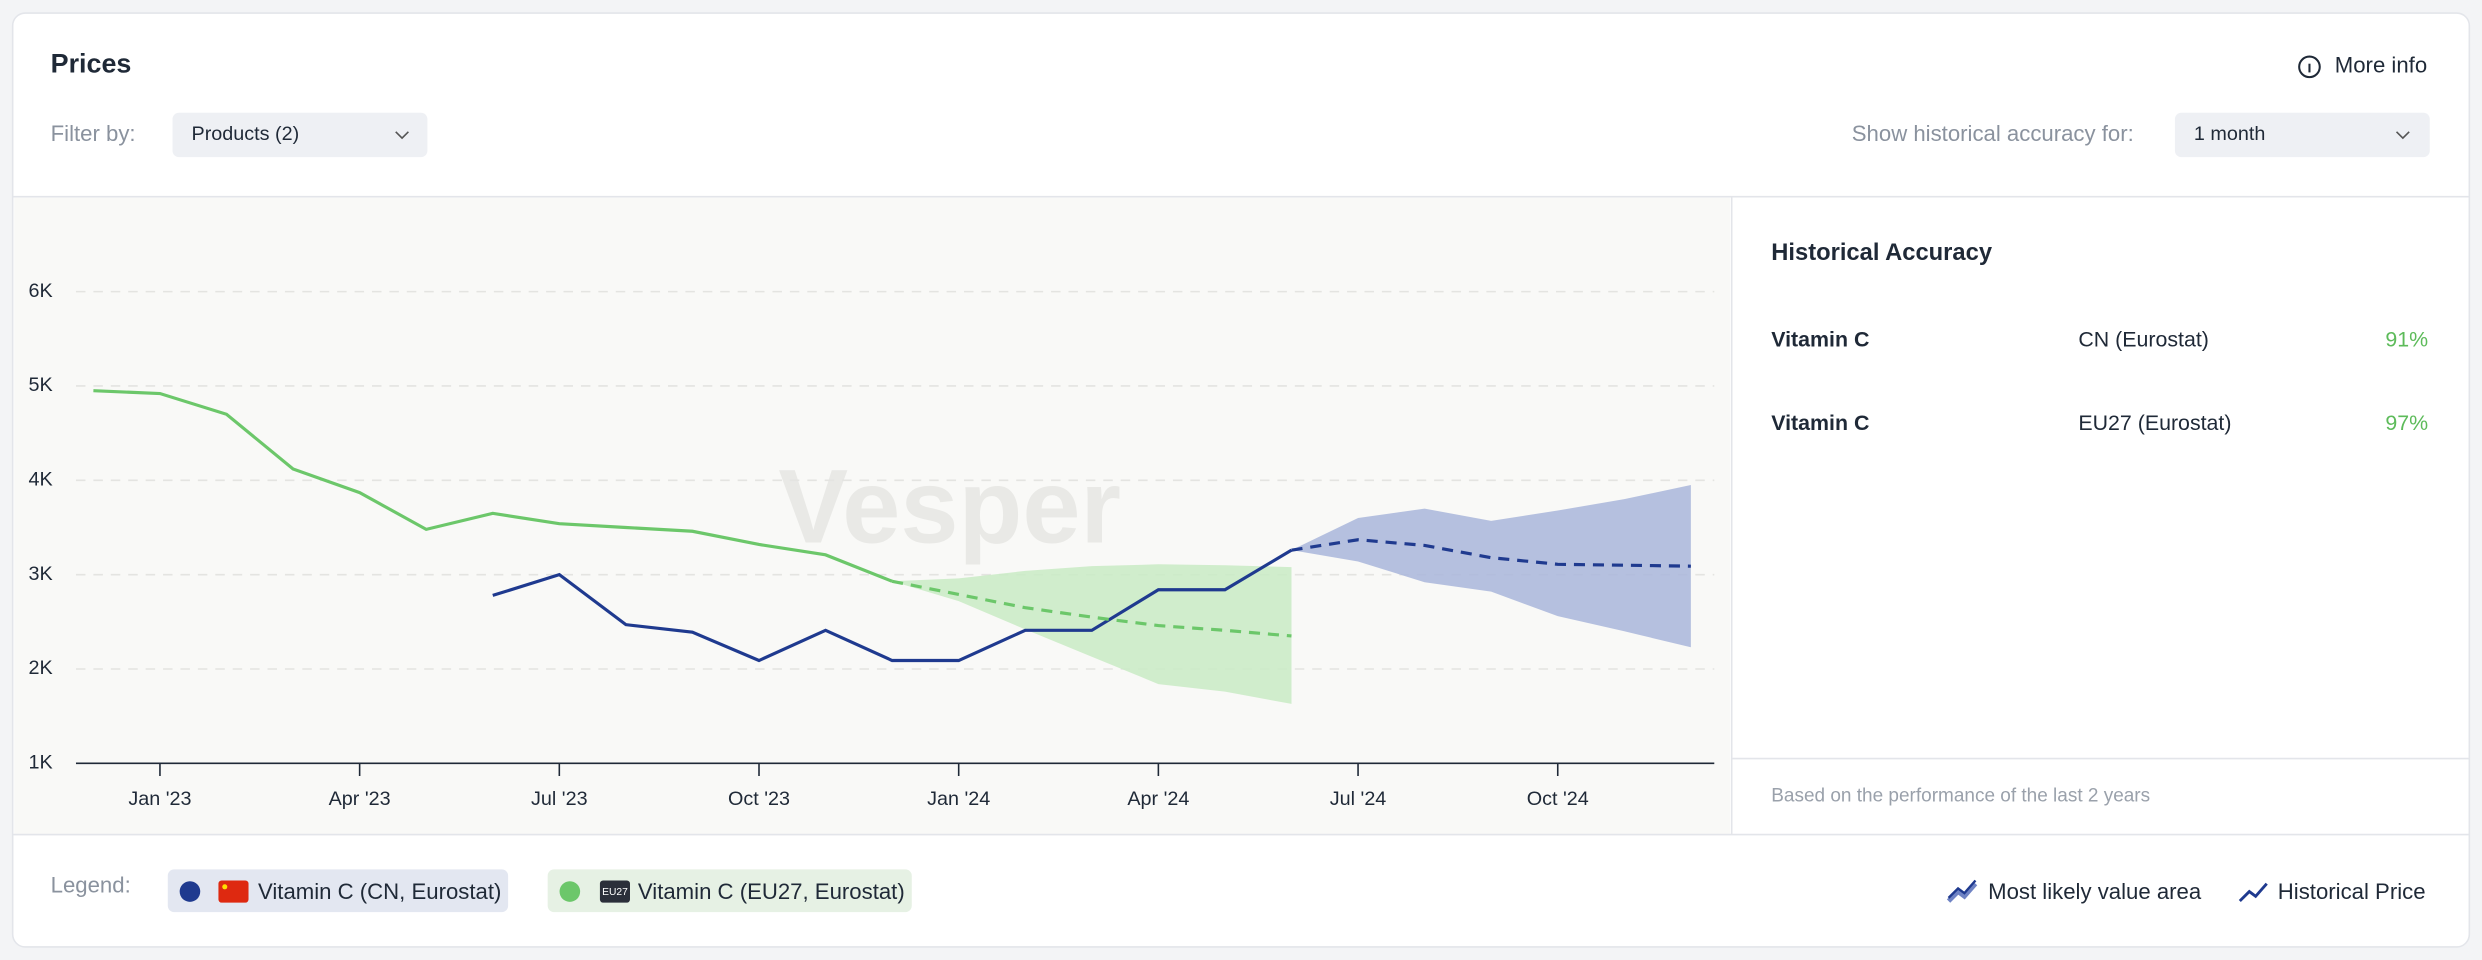 Image resolution: width=2482 pixels, height=960 pixels. What do you see at coordinates (2229, 134) in the screenshot?
I see `accuracy-value: 1 month` at bounding box center [2229, 134].